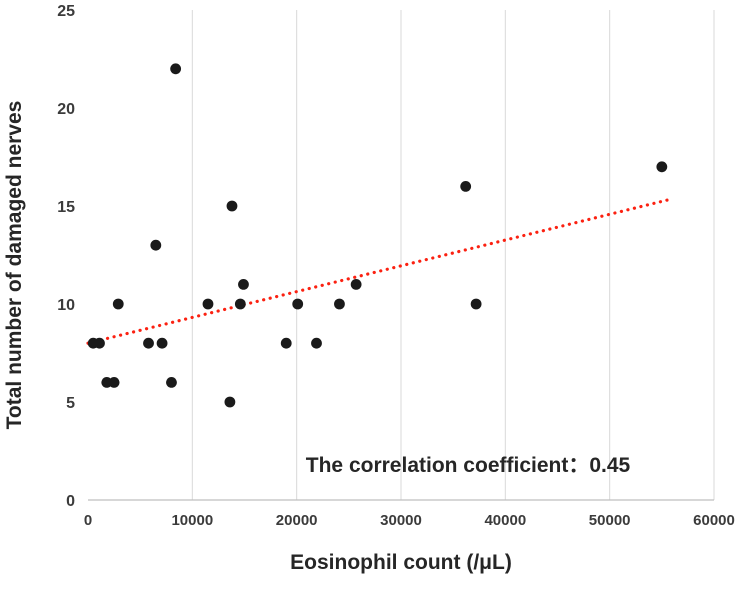  Describe the element at coordinates (70, 501) in the screenshot. I see `y-tick-label: 0` at that location.